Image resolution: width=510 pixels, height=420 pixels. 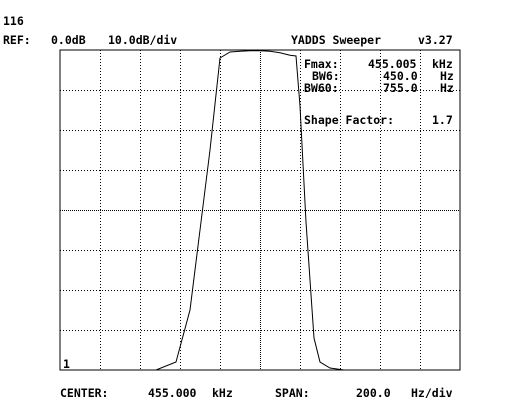 What do you see at coordinates (349, 120) in the screenshot?
I see `shape-factor-label: Shape Factor:` at bounding box center [349, 120].